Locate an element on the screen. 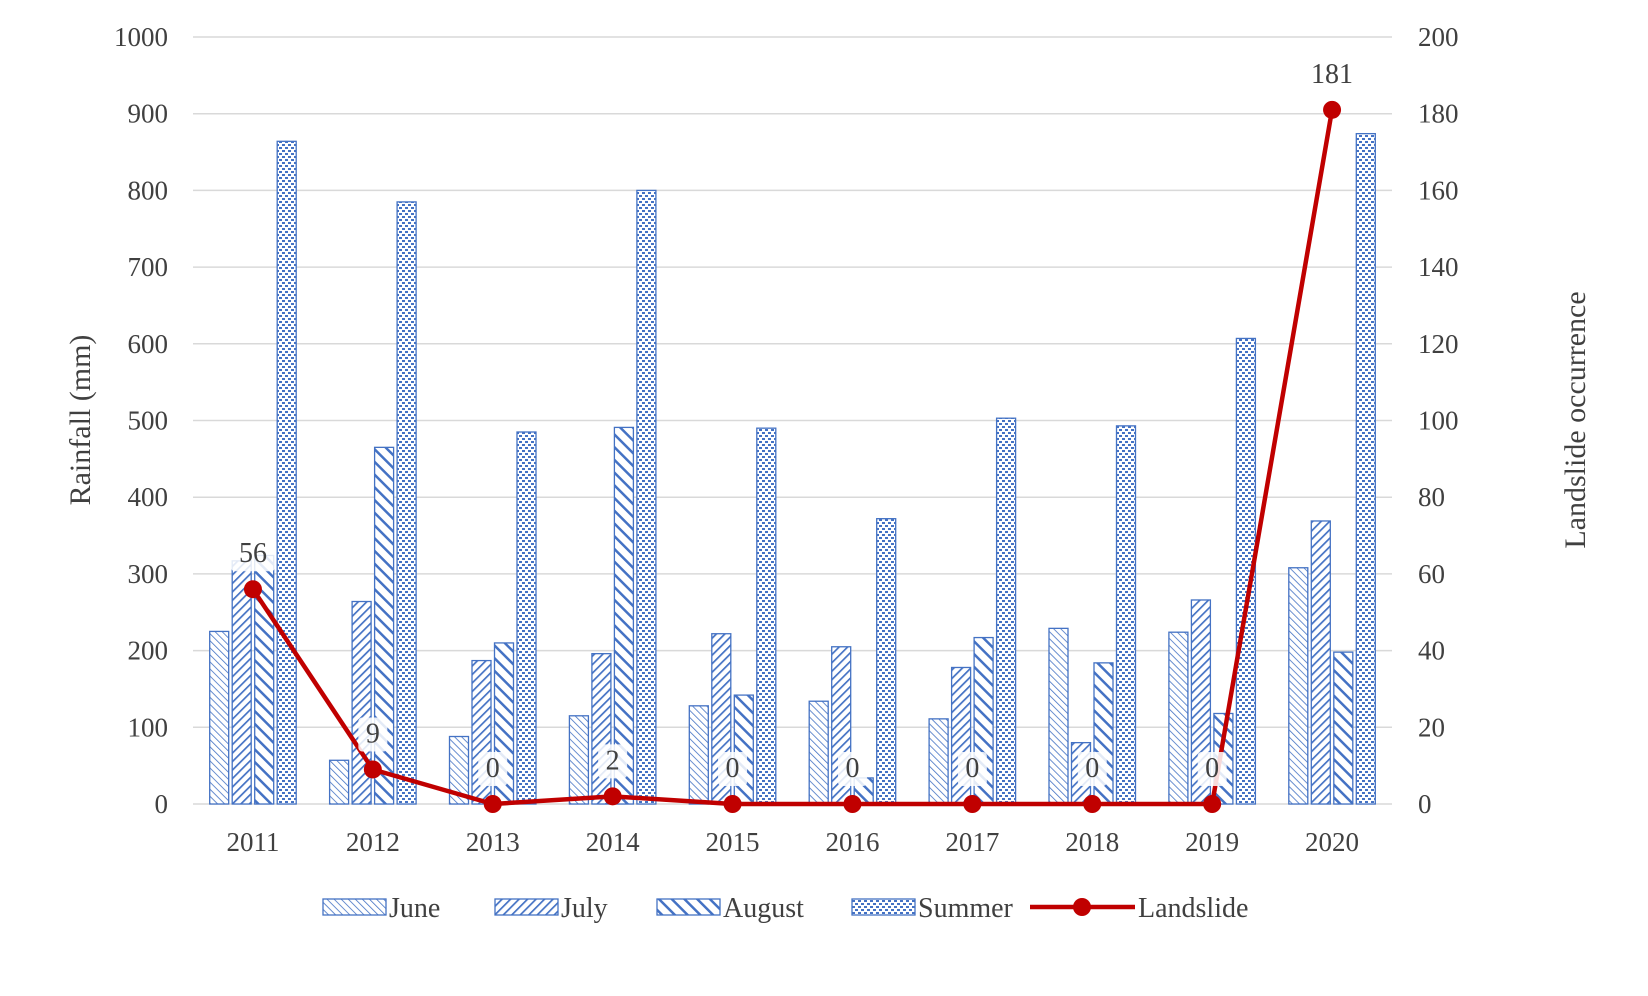 This screenshot has height=996, width=1648. x-tick-label: 2015 is located at coordinates (733, 842).